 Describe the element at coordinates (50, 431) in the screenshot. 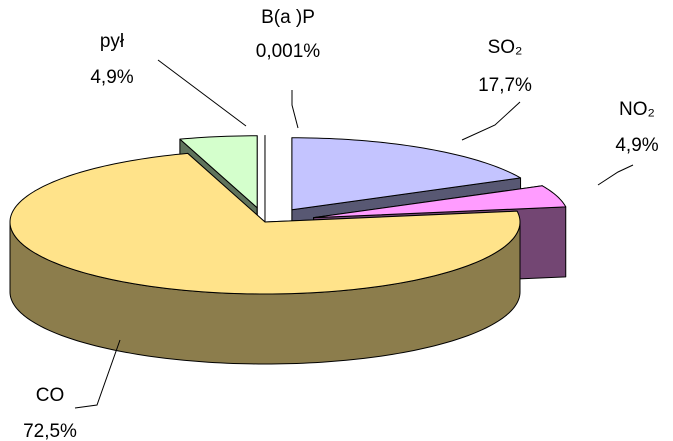

I see `slice-value-label: 72,5%` at that location.